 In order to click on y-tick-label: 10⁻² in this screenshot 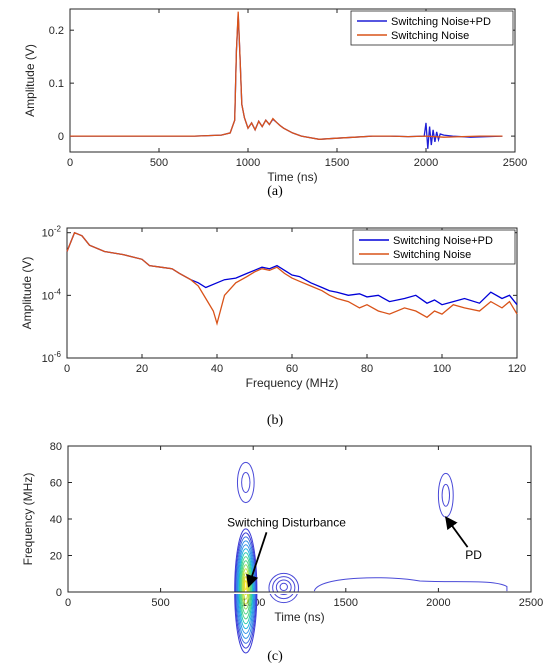, I will do `click(52, 232)`.